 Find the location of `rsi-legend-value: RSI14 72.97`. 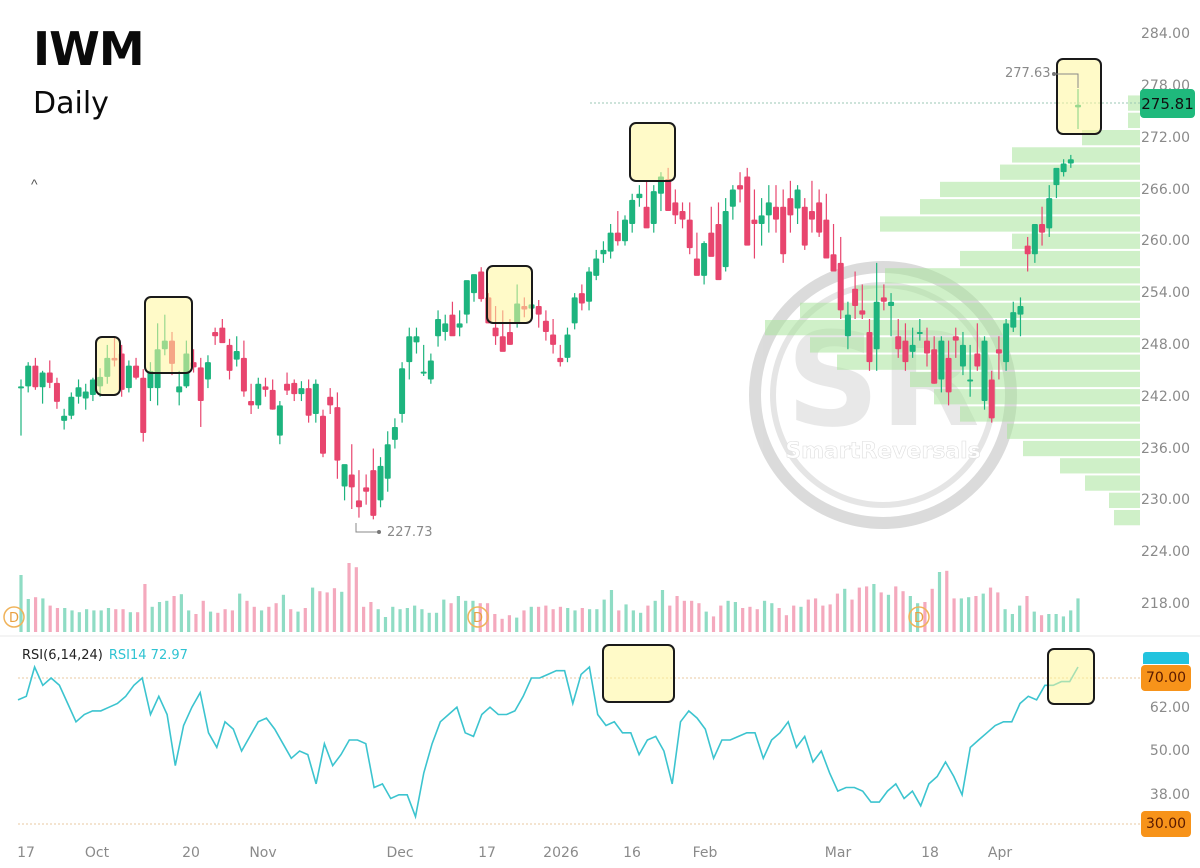

rsi-legend-value: RSI14 72.97 is located at coordinates (148, 655).